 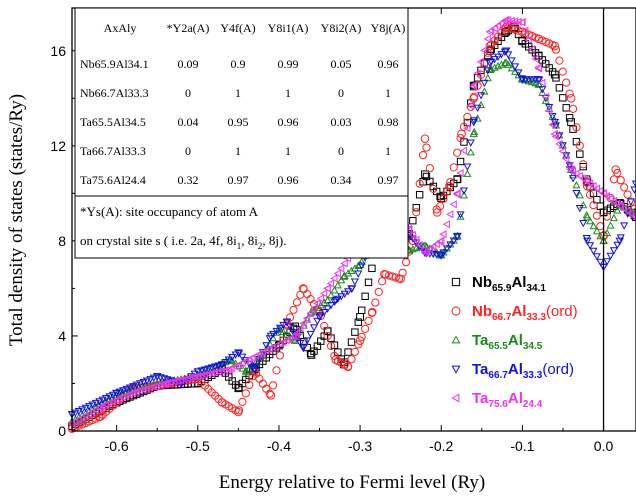 What do you see at coordinates (114, 64) in the screenshot?
I see `table-alloy-cell: Nb65.9Al34.1` at bounding box center [114, 64].